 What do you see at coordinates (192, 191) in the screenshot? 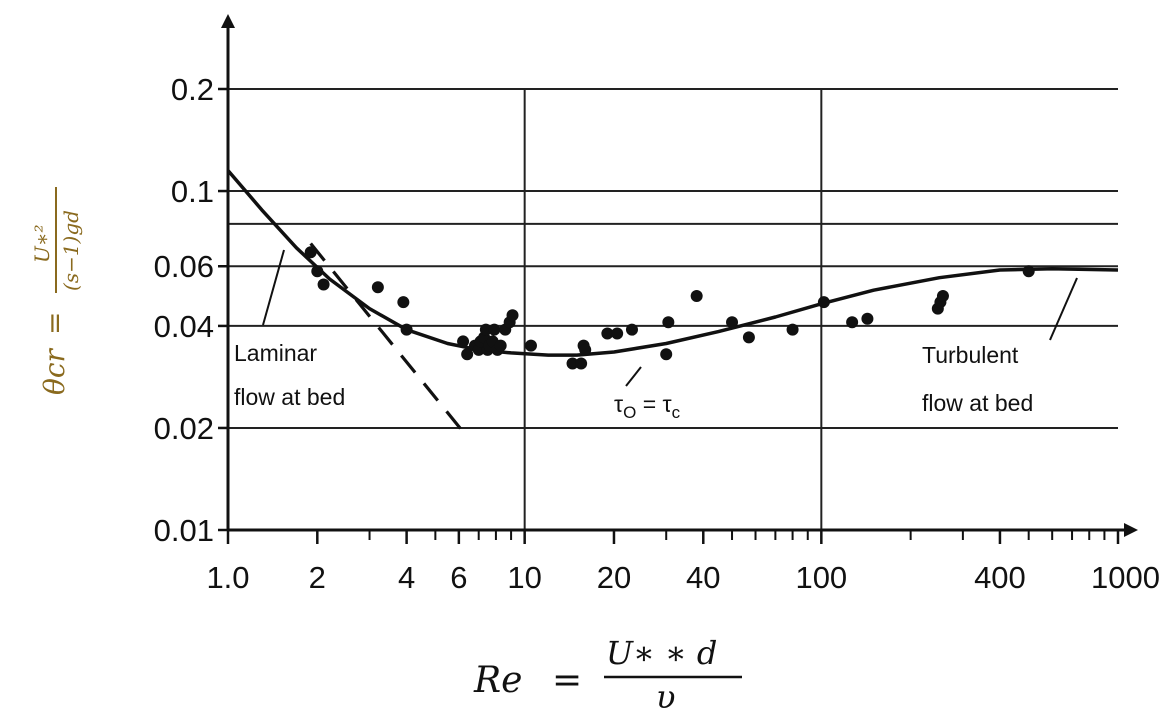
I see `y-tick-label-1: 0.1` at bounding box center [192, 191].